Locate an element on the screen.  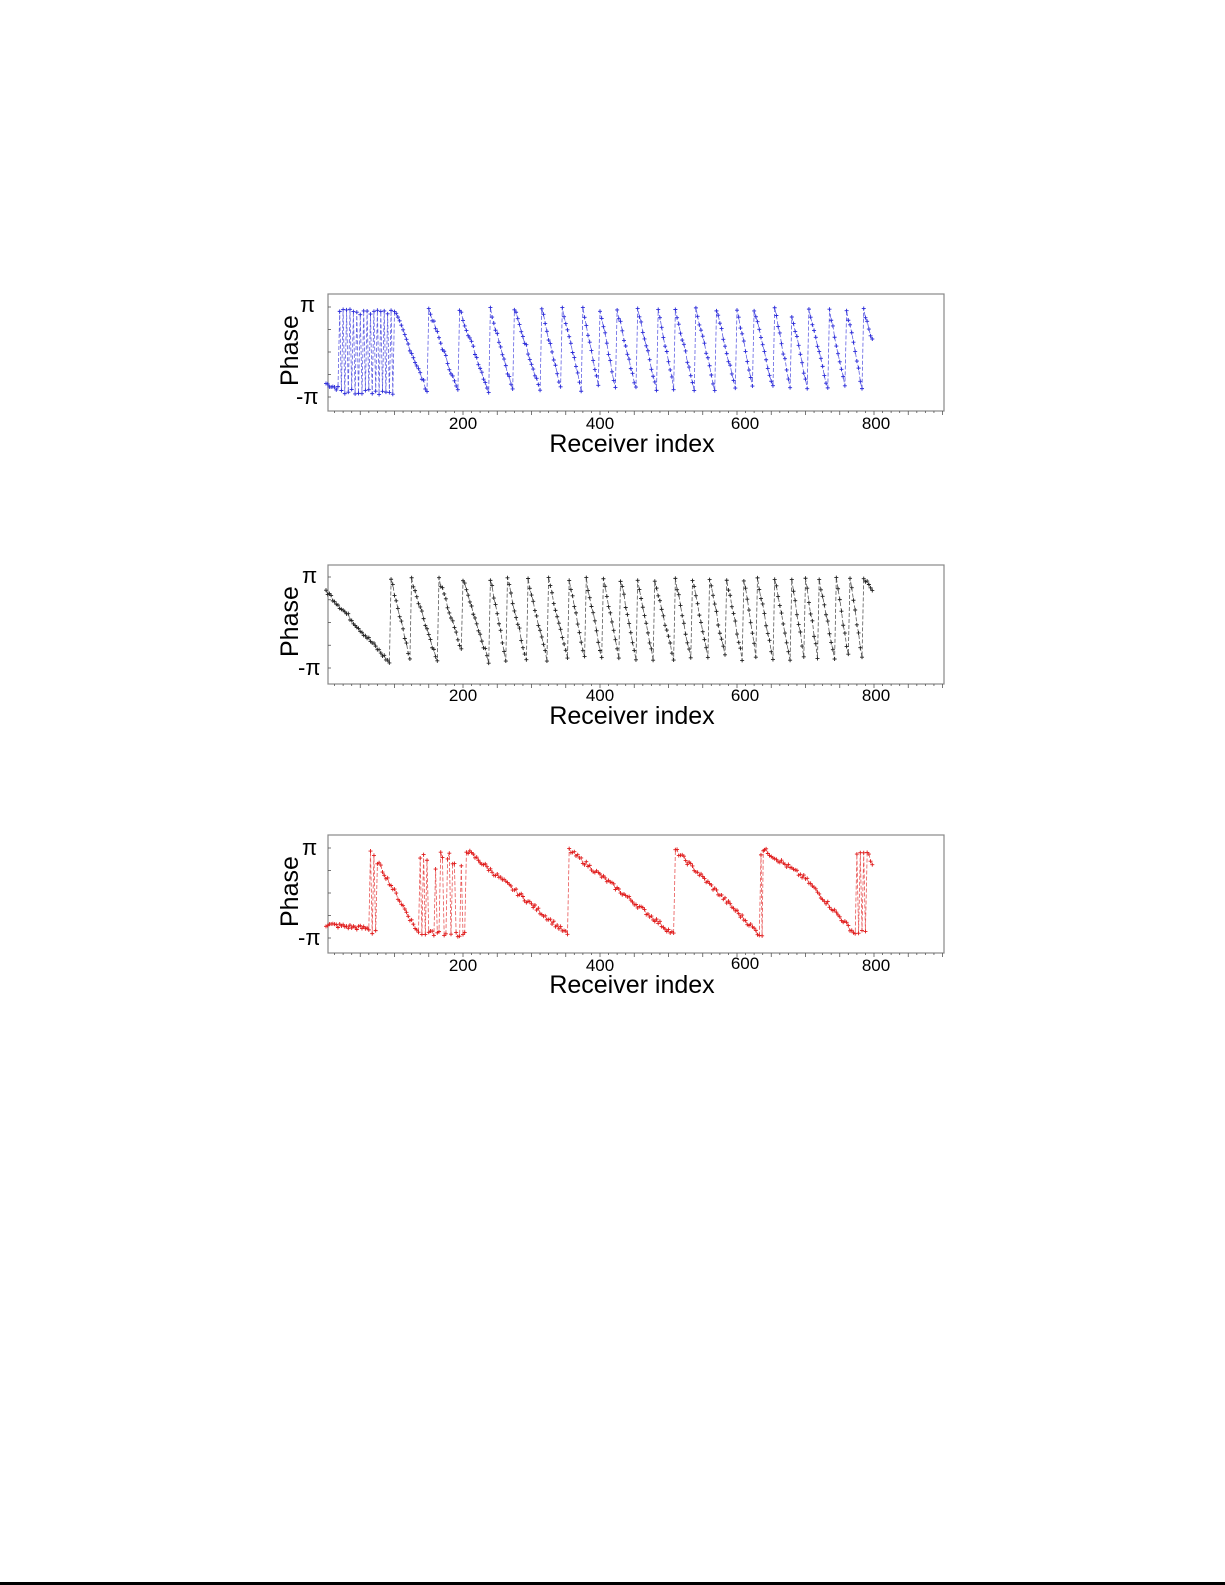
page-bottom-rule is located at coordinates (612, 1583).